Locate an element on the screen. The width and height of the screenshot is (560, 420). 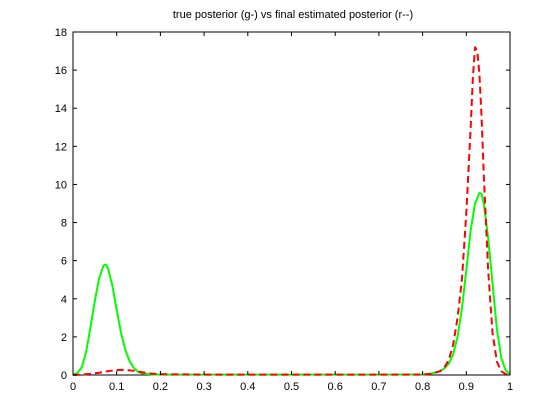
x-tick-label: 0.9 is located at coordinates (466, 387).